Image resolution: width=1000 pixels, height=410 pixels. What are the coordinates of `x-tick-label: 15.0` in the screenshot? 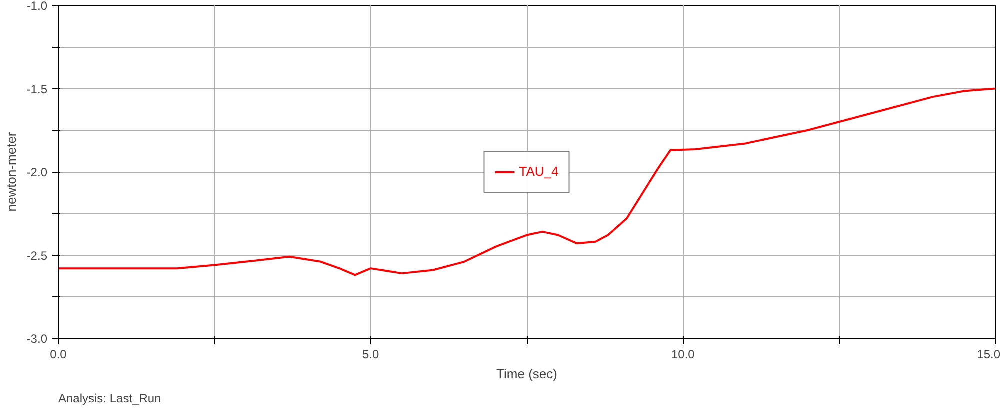 It's located at (988, 355).